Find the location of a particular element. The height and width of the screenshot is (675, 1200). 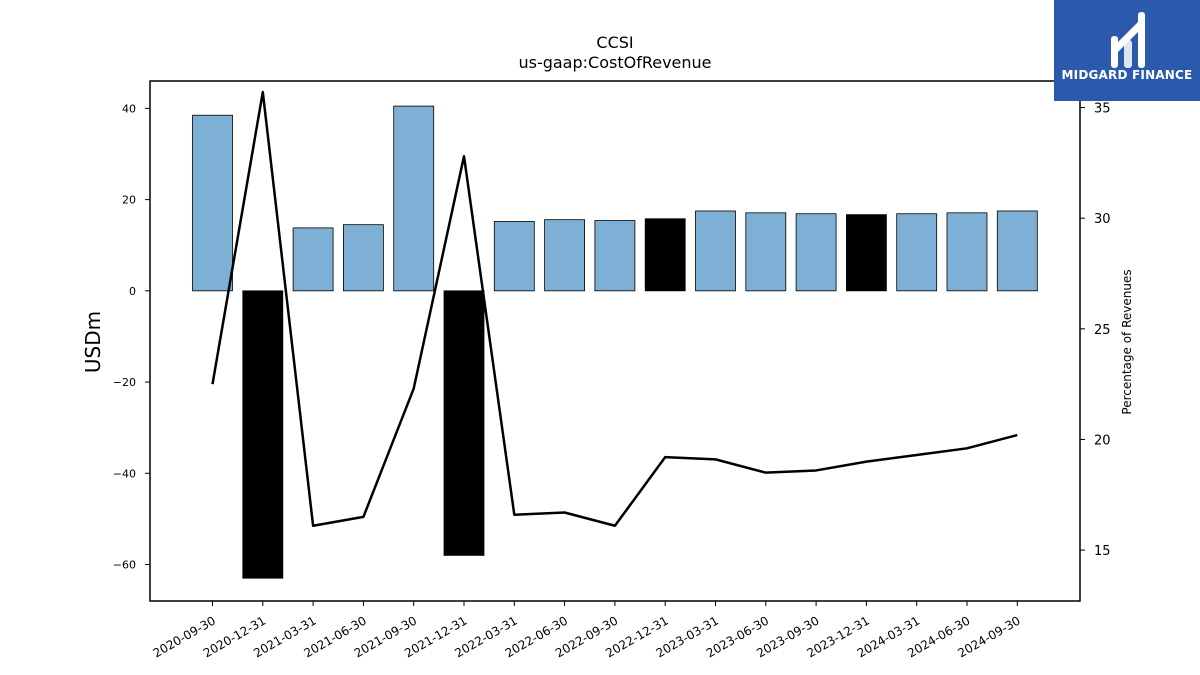

y-tick-label: 40 is located at coordinates (129, 108).